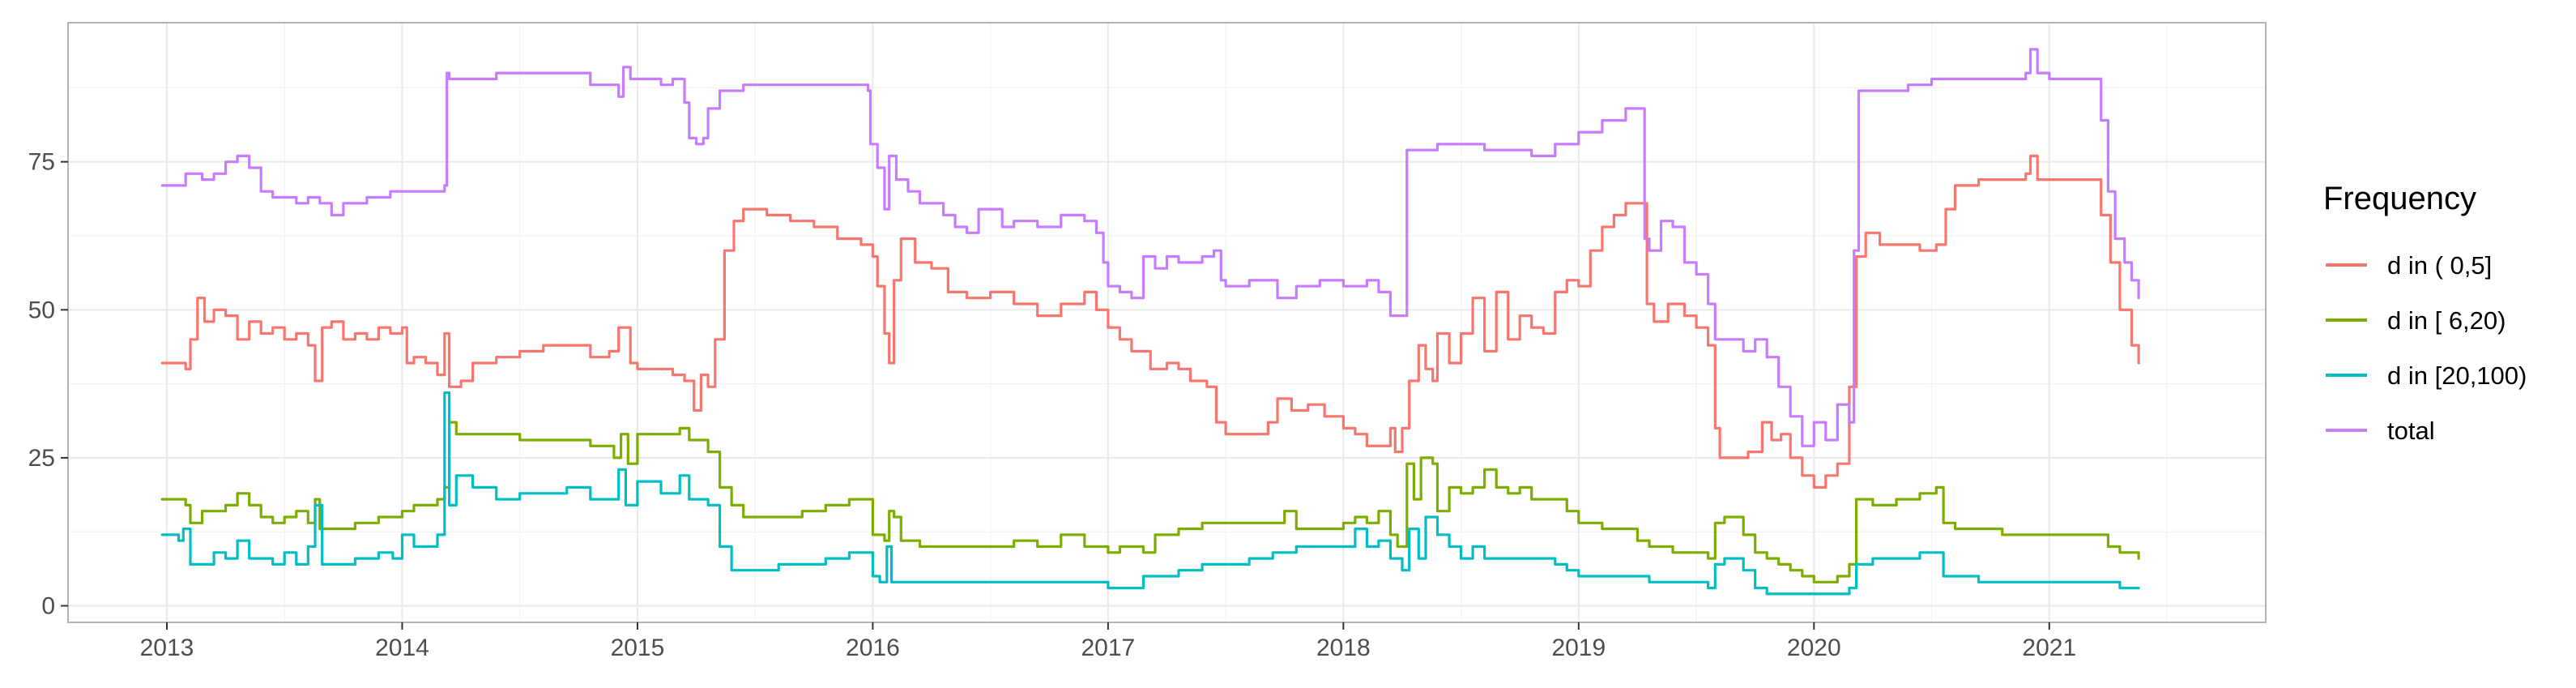  Describe the element at coordinates (1814, 648) in the screenshot. I see `x-tick-label: 2020` at that location.